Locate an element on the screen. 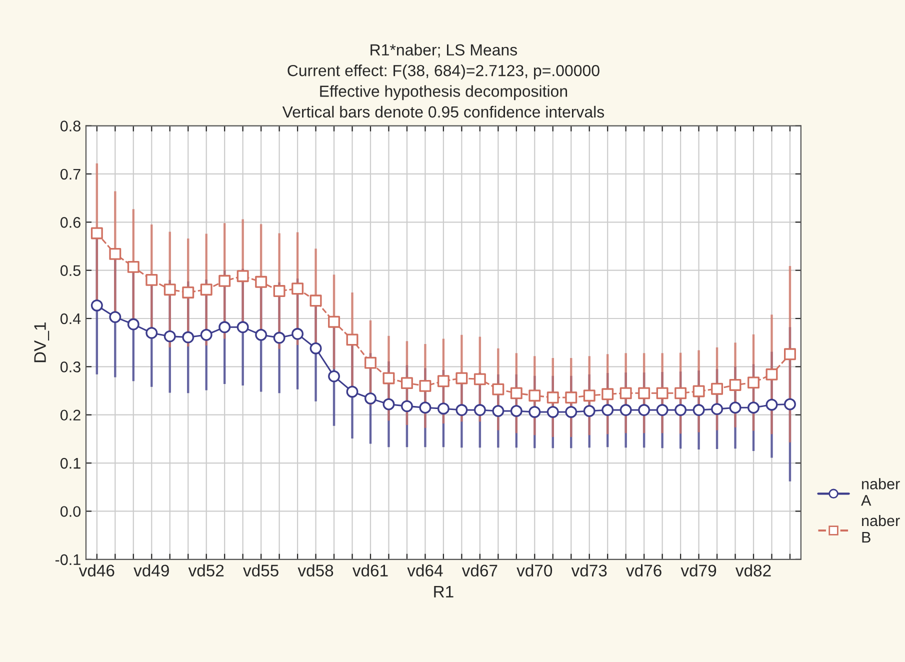 The height and width of the screenshot is (662, 905). x-tick-label: vd64 is located at coordinates (425, 570).